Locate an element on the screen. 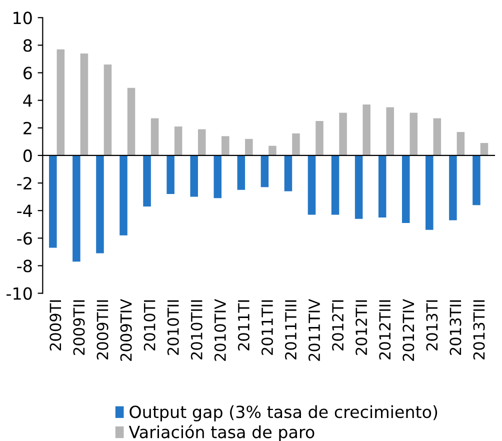 The height and width of the screenshot is (441, 502). x-tick-label: 2011TIV is located at coordinates (314, 329).